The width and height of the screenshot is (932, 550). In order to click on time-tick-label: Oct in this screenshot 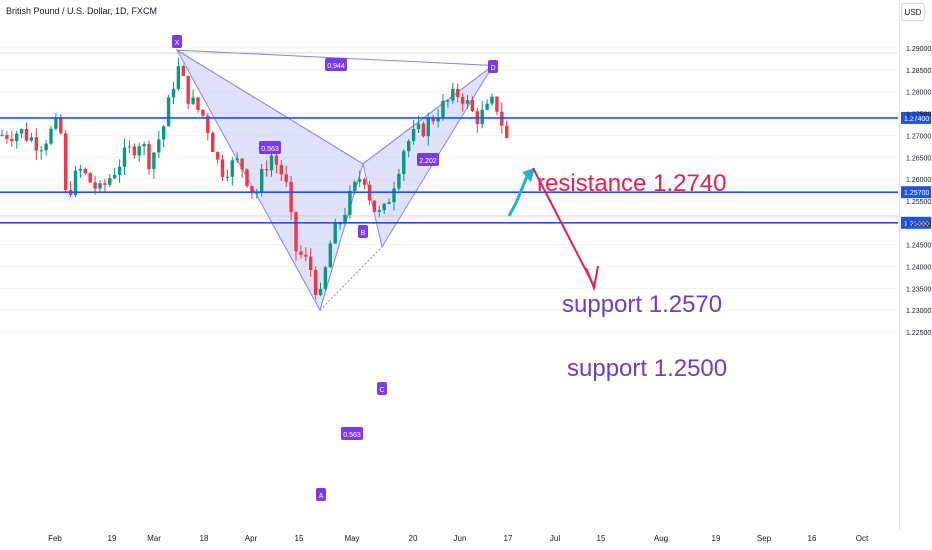, I will do `click(862, 538)`.